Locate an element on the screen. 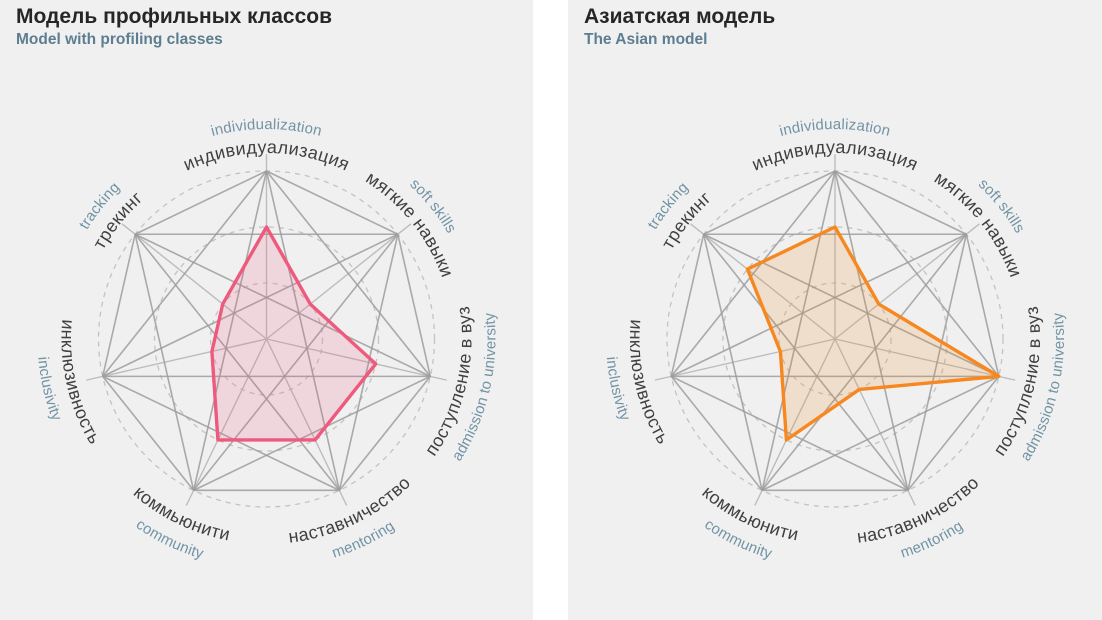 This screenshot has height=620, width=1102. chart-title: Модель профильных классов is located at coordinates (174, 16).